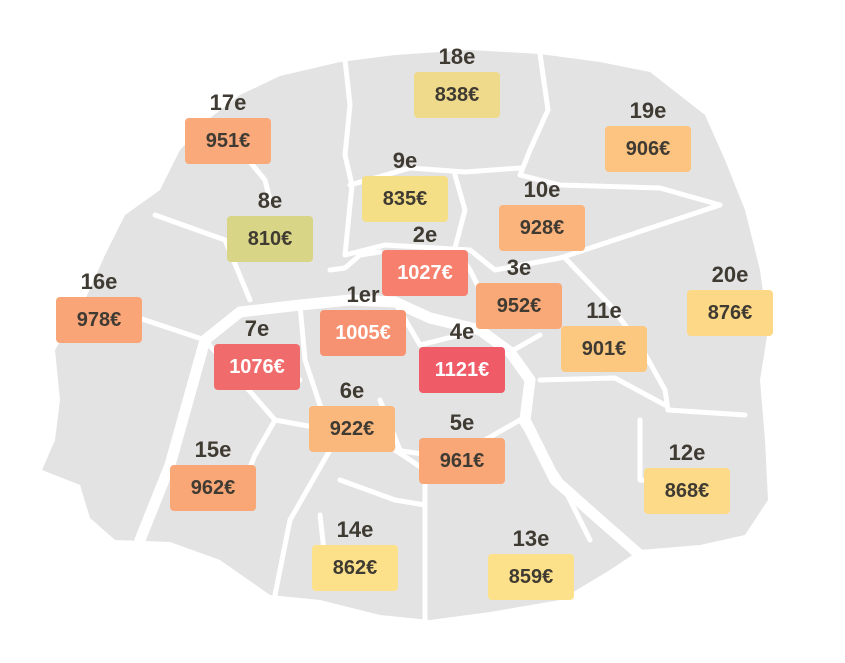  I want to click on arrondissement-name: 7e, so click(257, 328).